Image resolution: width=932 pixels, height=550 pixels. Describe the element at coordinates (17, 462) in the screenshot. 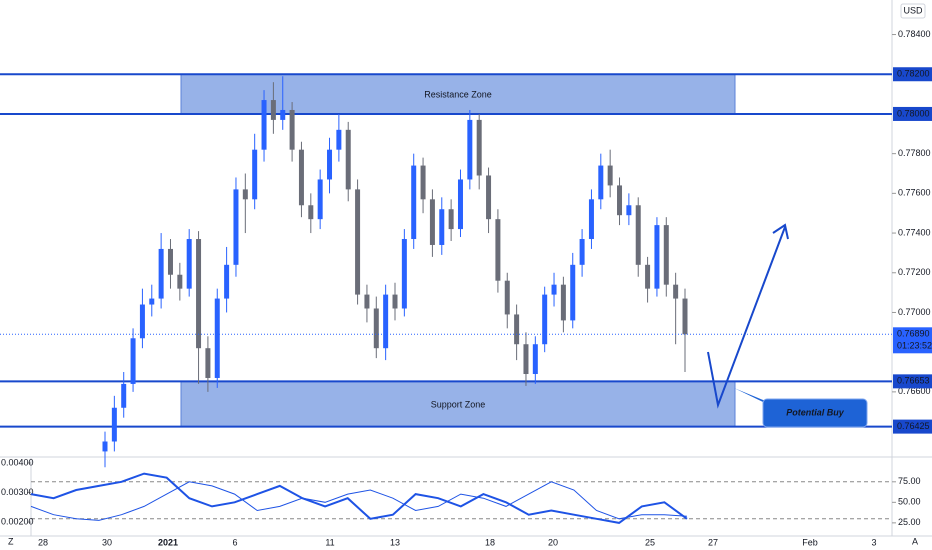

I see `y2-tick-label: 0.00400` at that location.